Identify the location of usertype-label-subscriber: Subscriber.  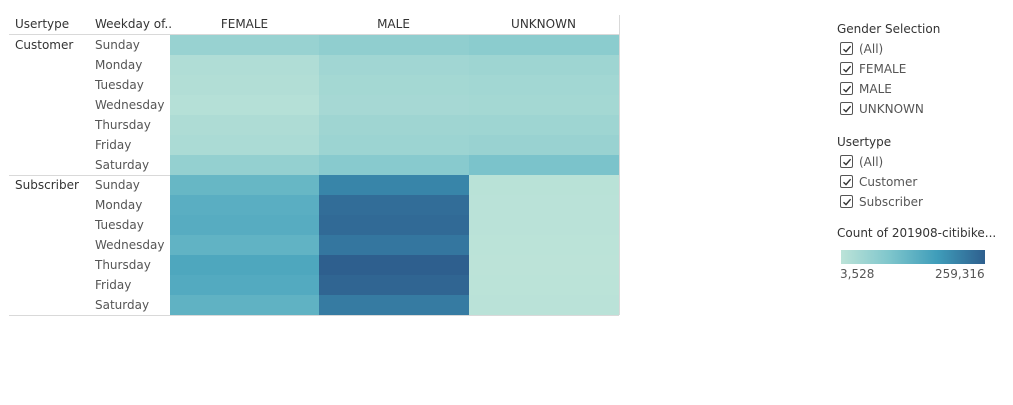
(47, 185).